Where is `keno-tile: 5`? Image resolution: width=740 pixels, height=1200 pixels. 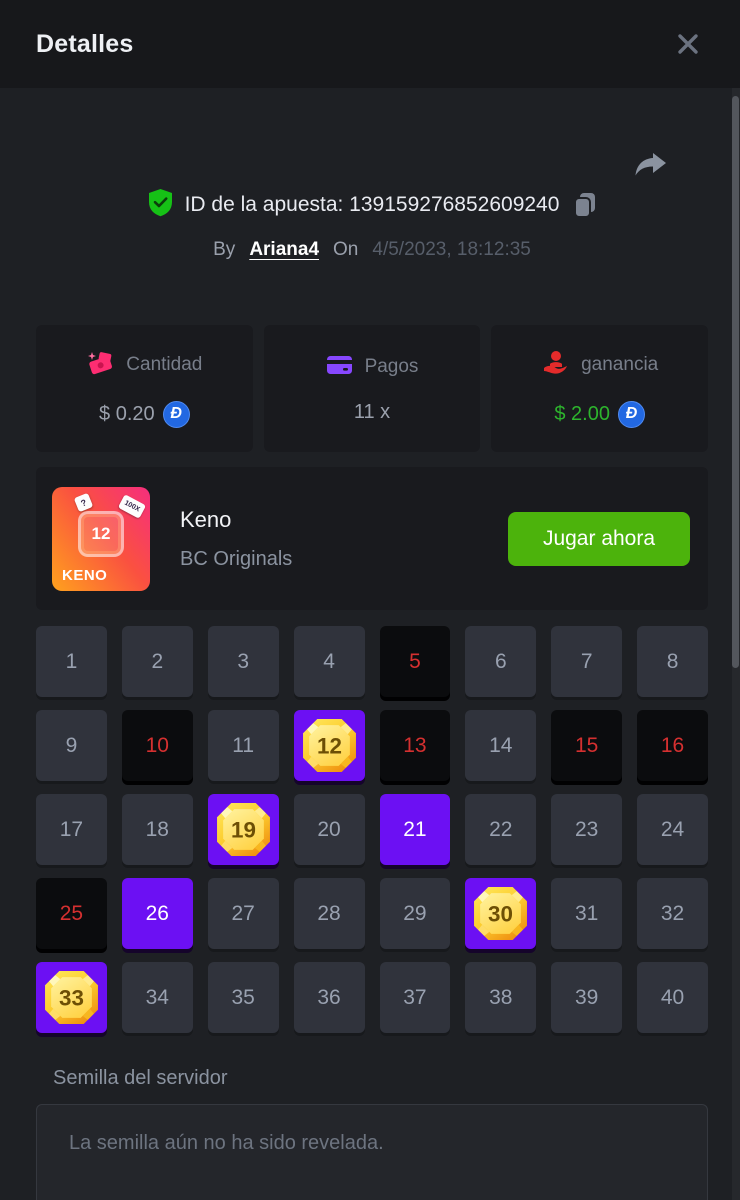 keno-tile: 5 is located at coordinates (415, 661).